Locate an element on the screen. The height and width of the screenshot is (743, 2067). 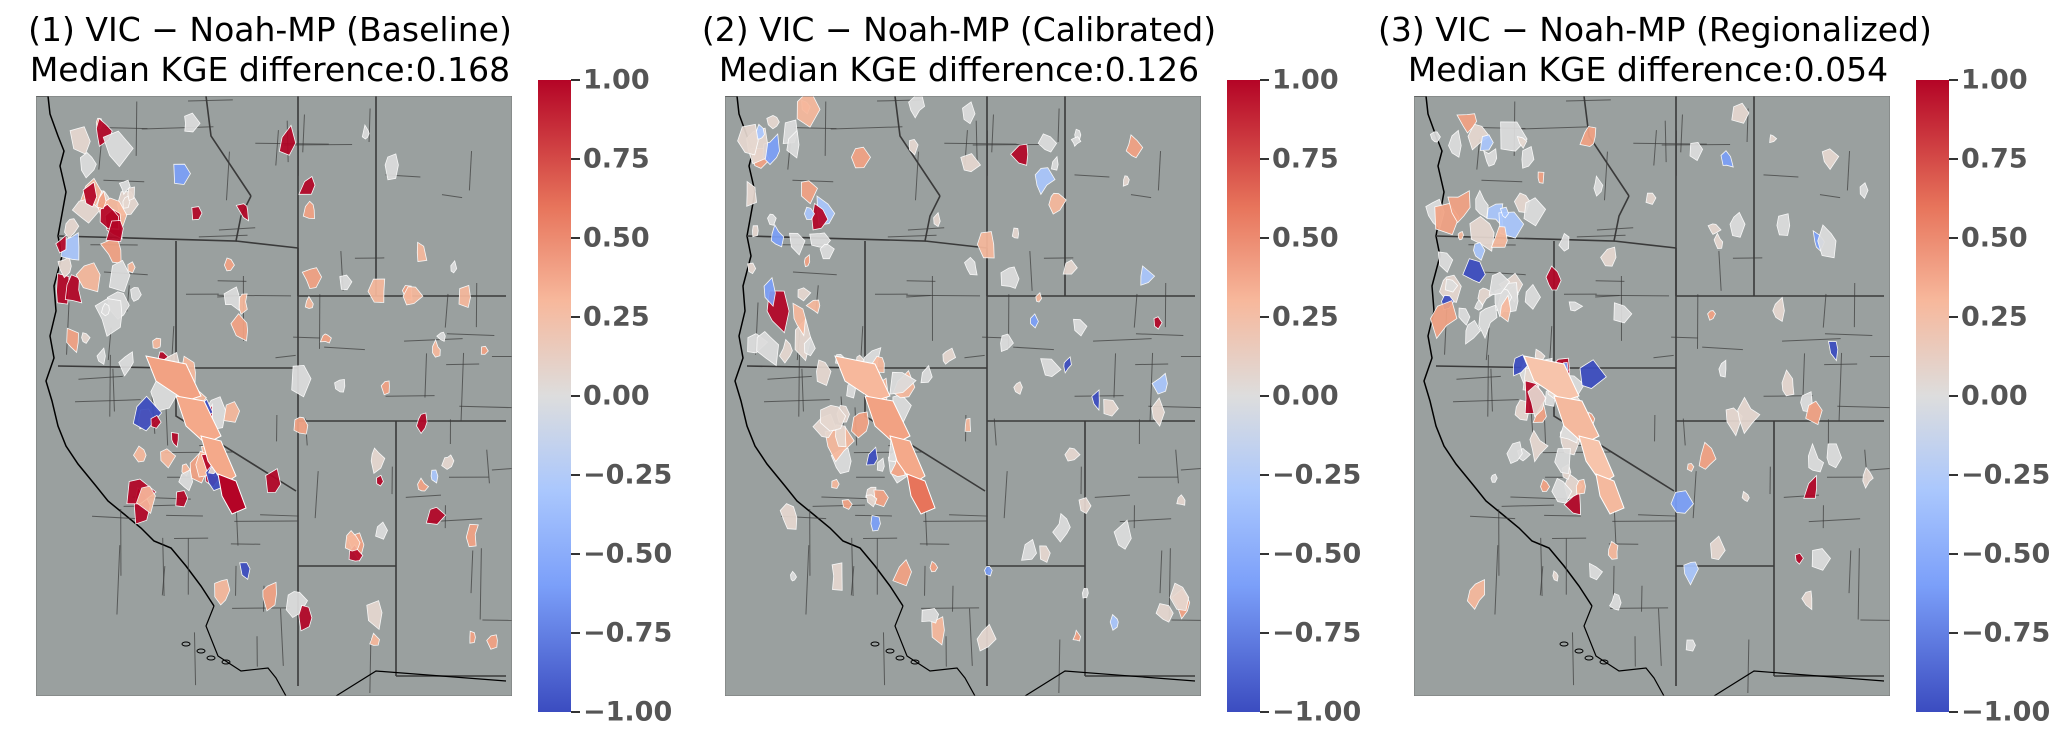
island-outline is located at coordinates (1604, 662).